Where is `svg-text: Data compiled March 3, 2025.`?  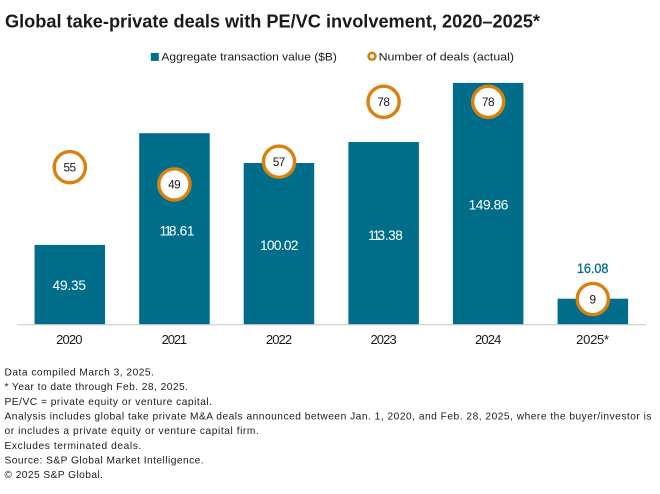 svg-text: Data compiled March 3, 2025. is located at coordinates (79, 373).